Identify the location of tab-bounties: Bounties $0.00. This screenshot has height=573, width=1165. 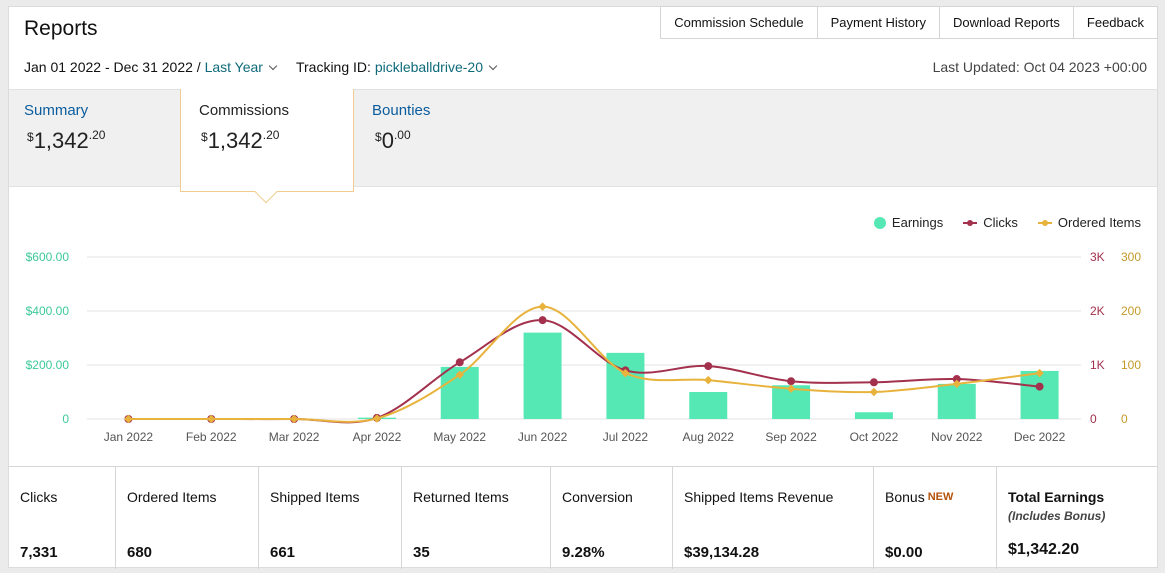
(437, 139).